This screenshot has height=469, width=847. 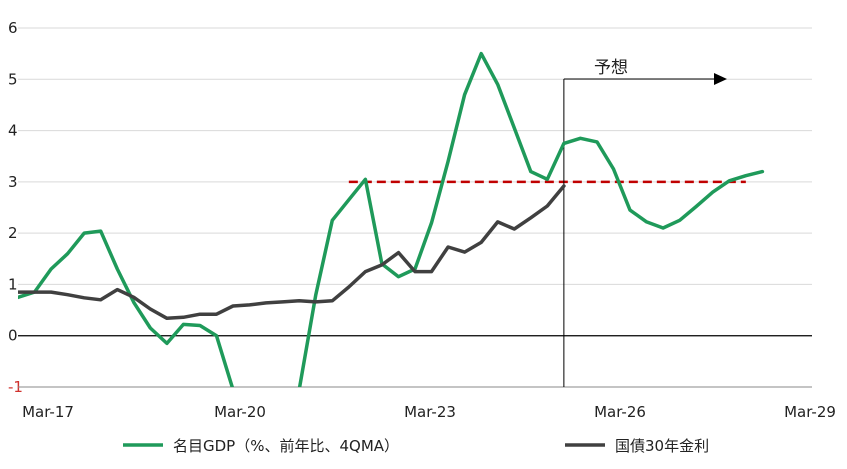 I want to click on x-tick-label: Mar-17, so click(x=48, y=412).